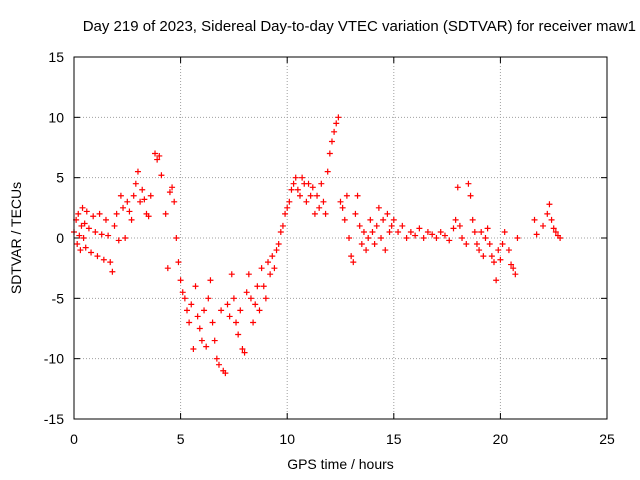 This screenshot has height=480, width=640. What do you see at coordinates (287, 439) in the screenshot?
I see `x-tick-label: 10` at bounding box center [287, 439].